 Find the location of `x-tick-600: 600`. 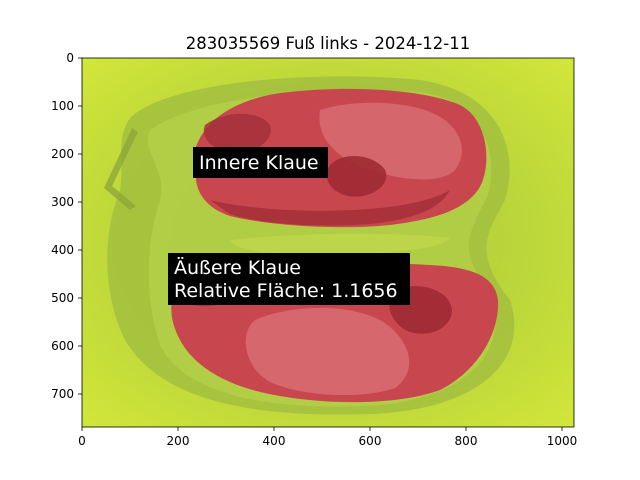

x-tick-600: 600 is located at coordinates (370, 437).